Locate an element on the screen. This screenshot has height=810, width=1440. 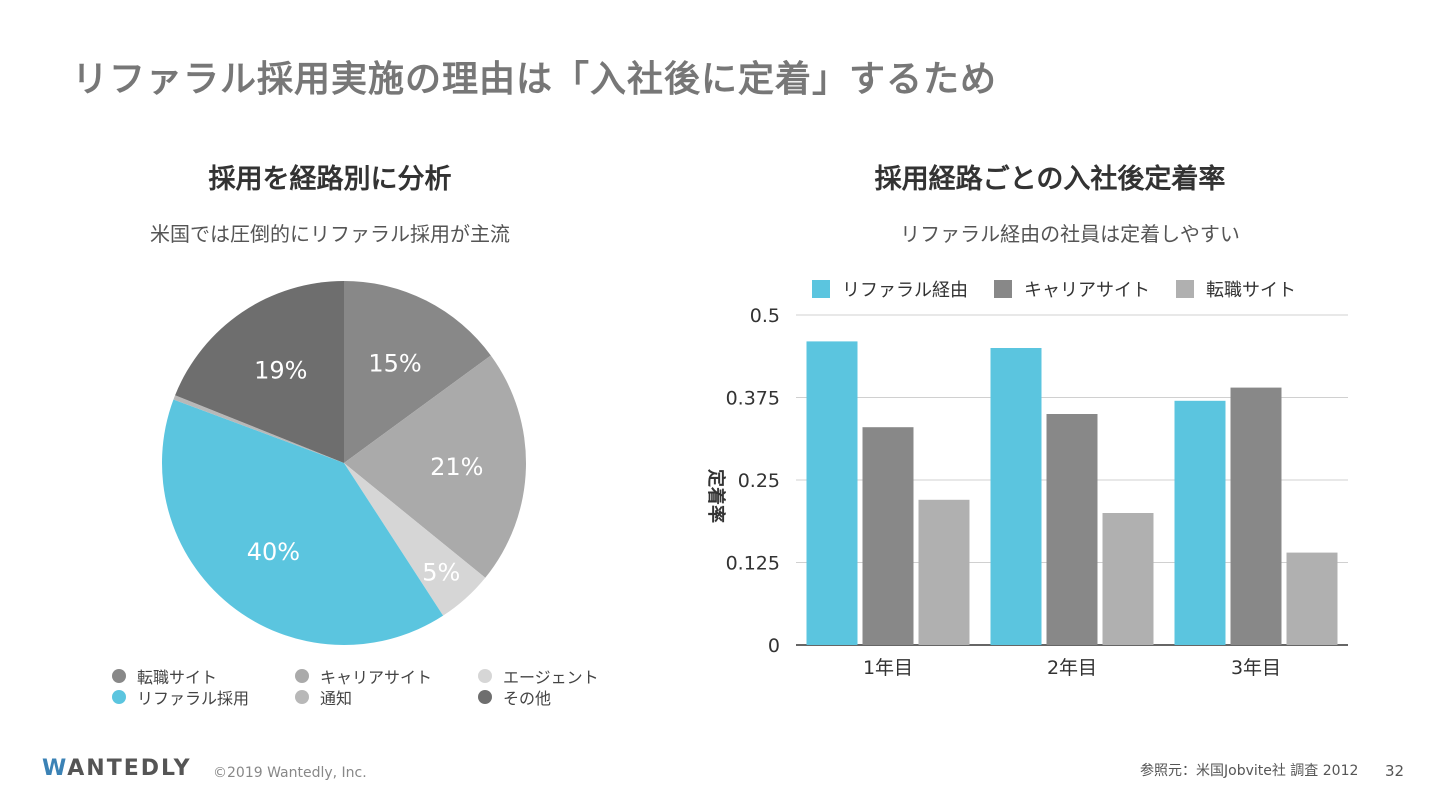
page-number: 32 is located at coordinates (1395, 771).